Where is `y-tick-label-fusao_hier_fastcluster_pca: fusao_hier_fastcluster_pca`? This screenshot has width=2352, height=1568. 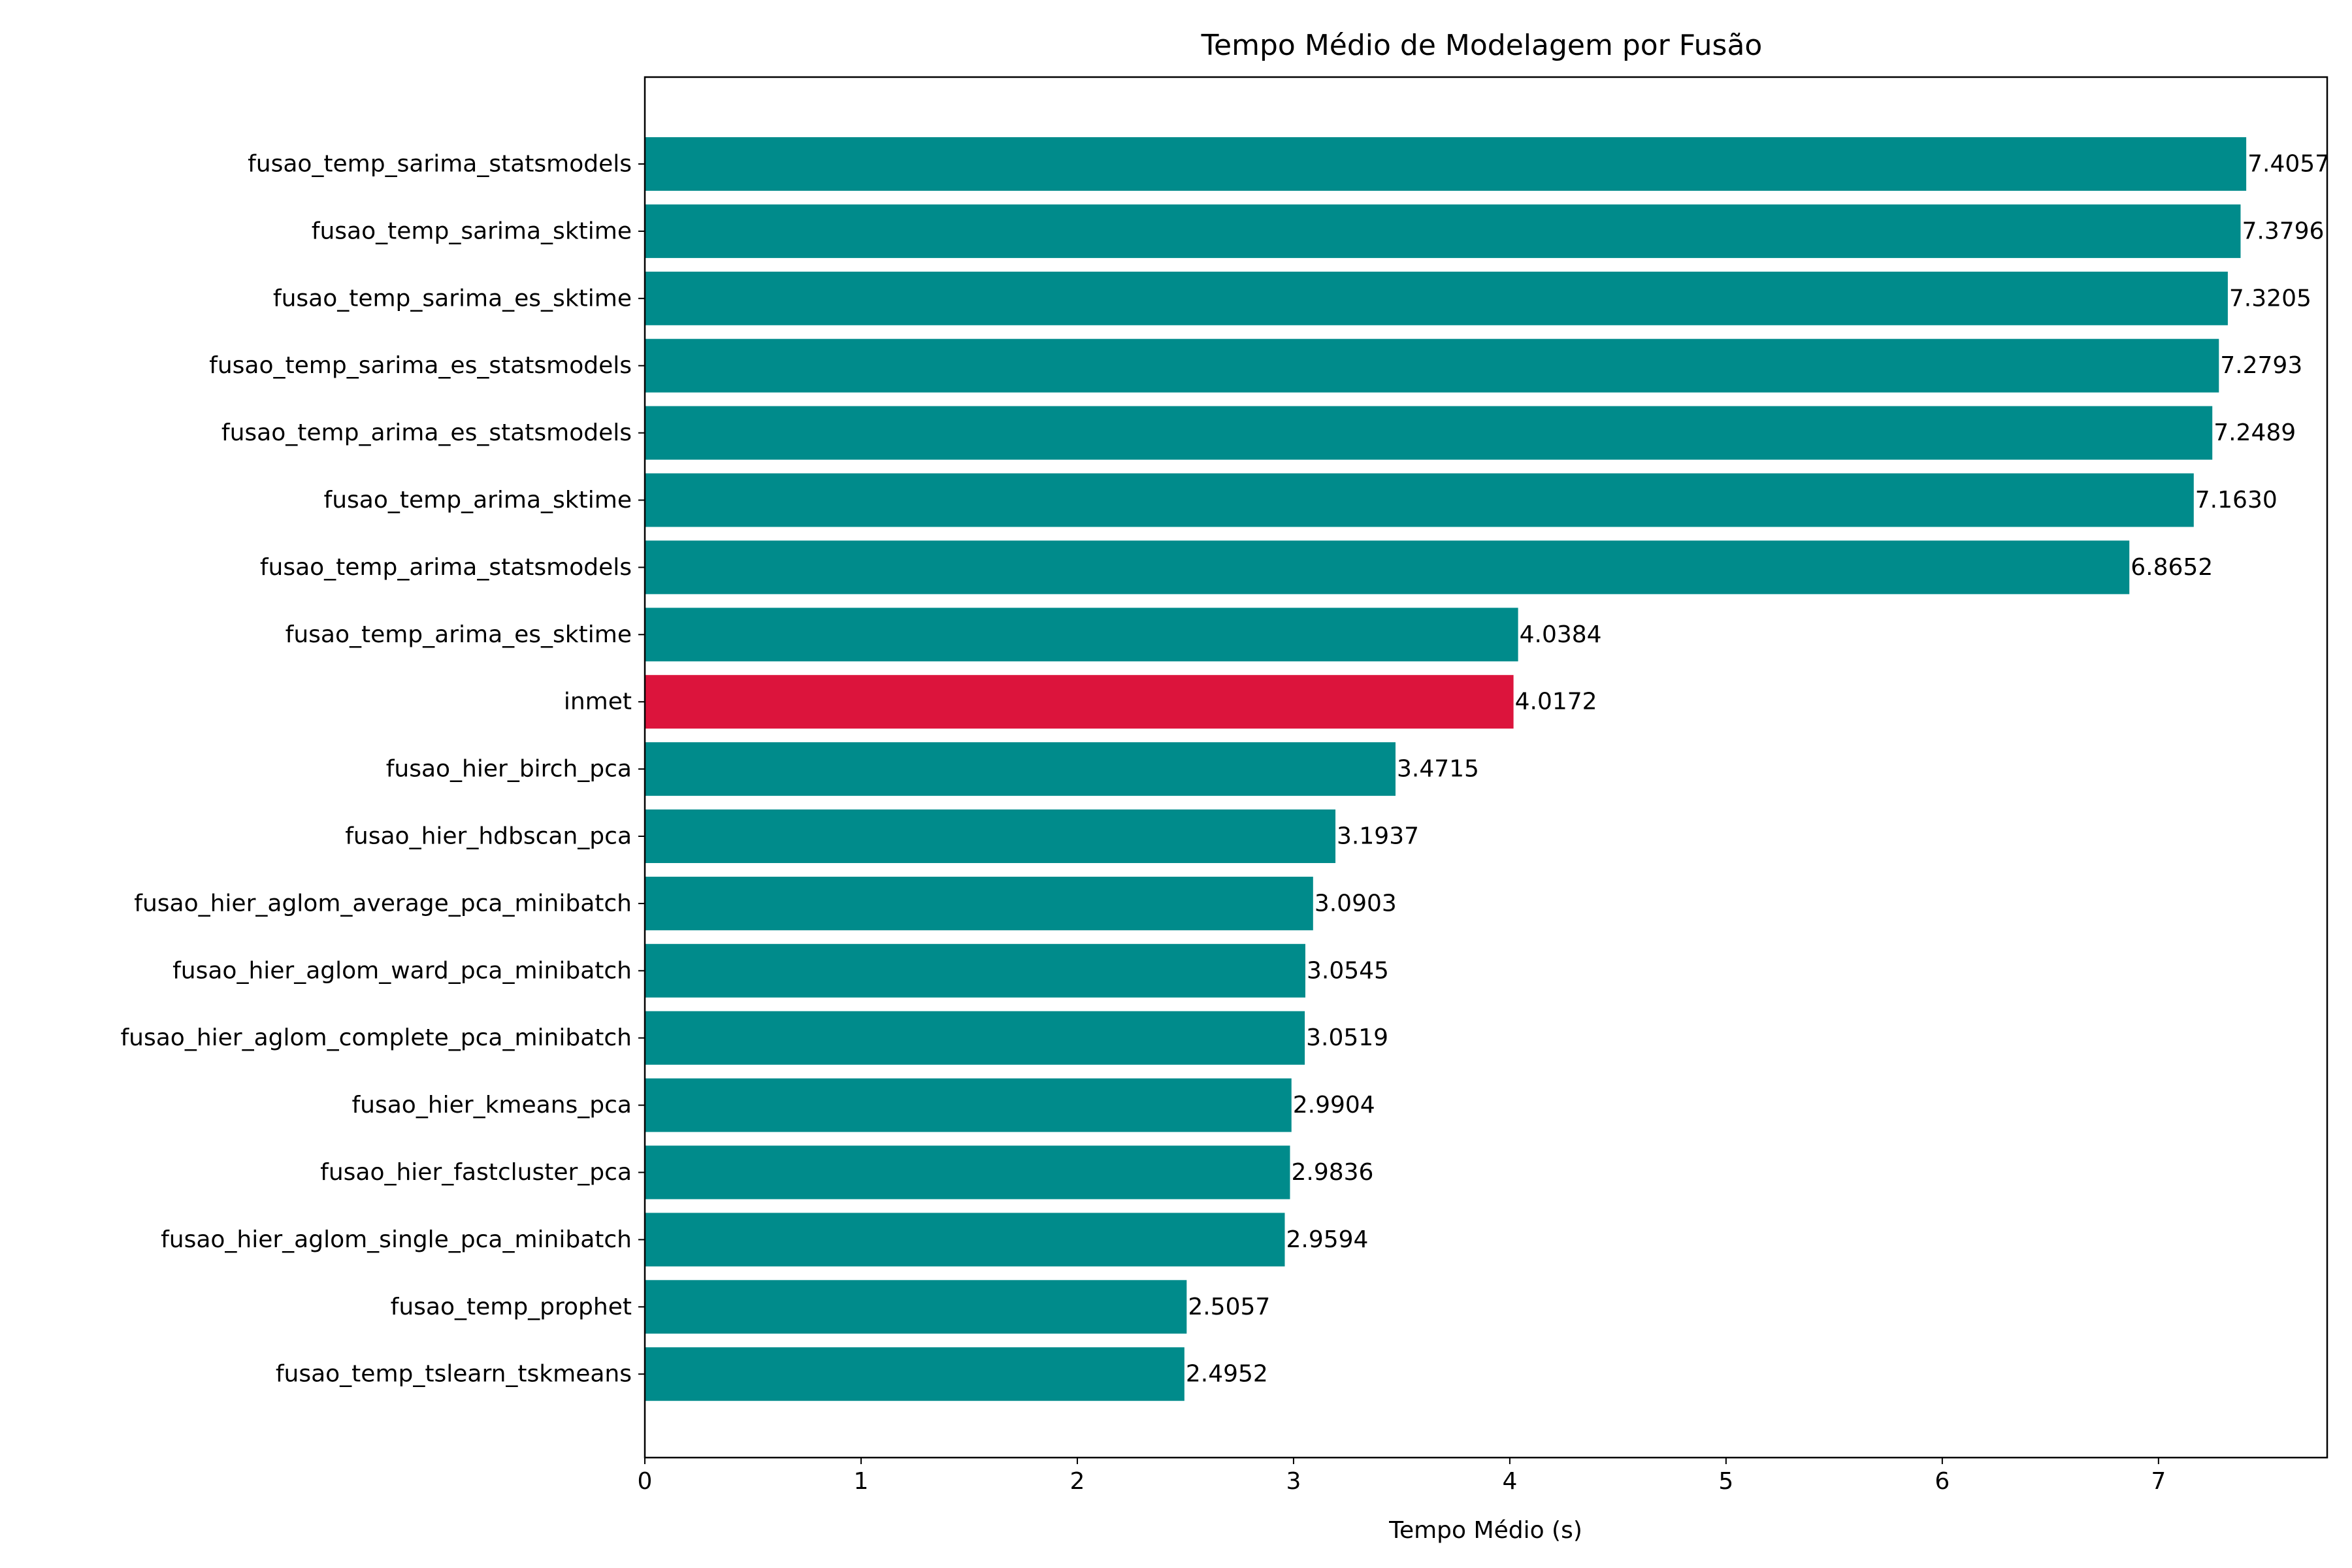 y-tick-label-fusao_hier_fastcluster_pca: fusao_hier_fastcluster_pca is located at coordinates (476, 1172).